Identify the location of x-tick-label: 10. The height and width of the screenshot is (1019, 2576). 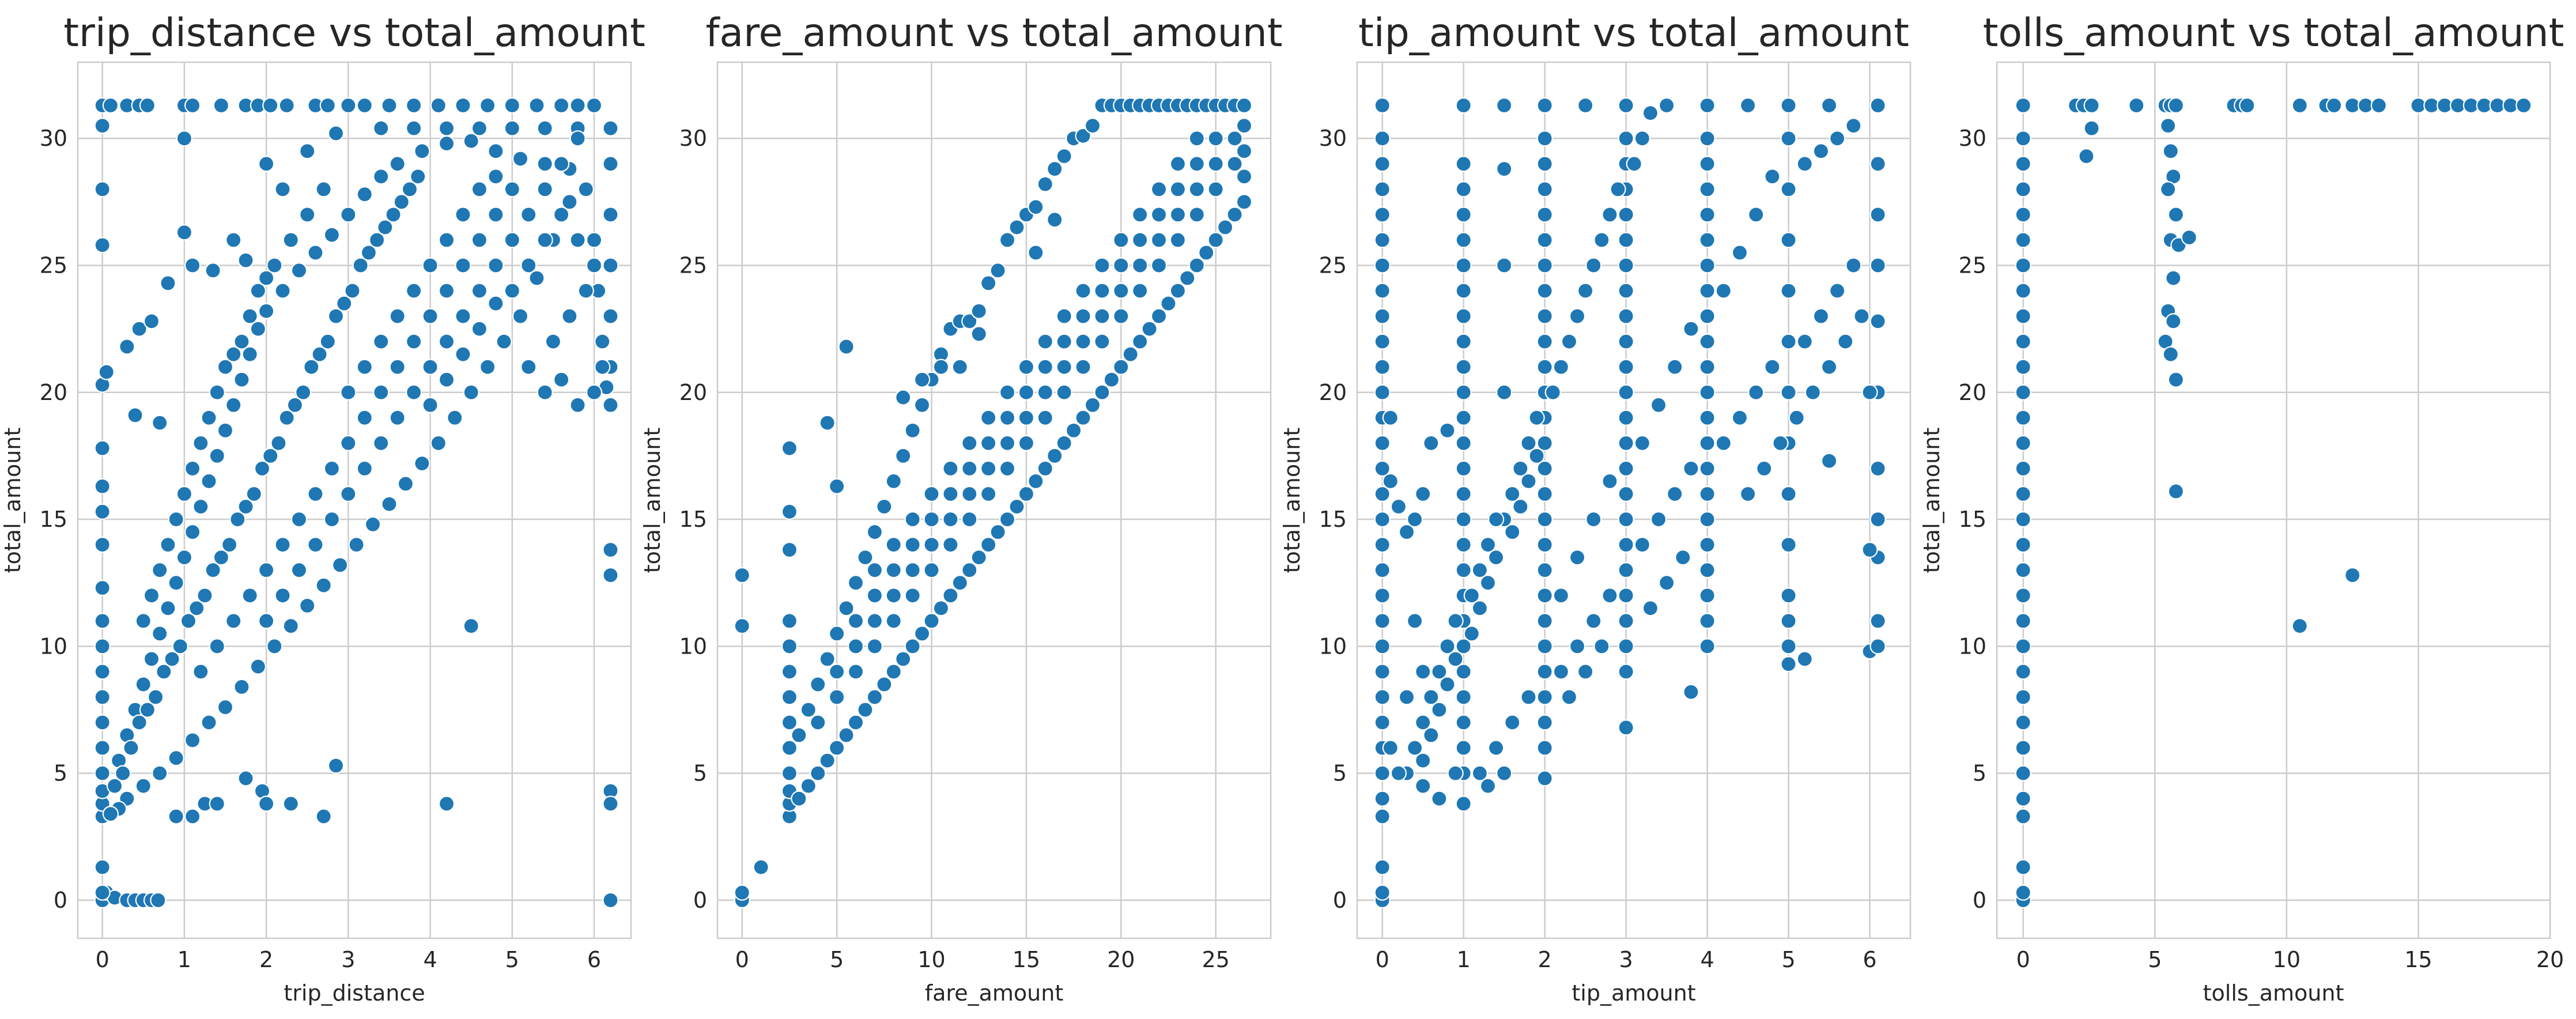
(2287, 959).